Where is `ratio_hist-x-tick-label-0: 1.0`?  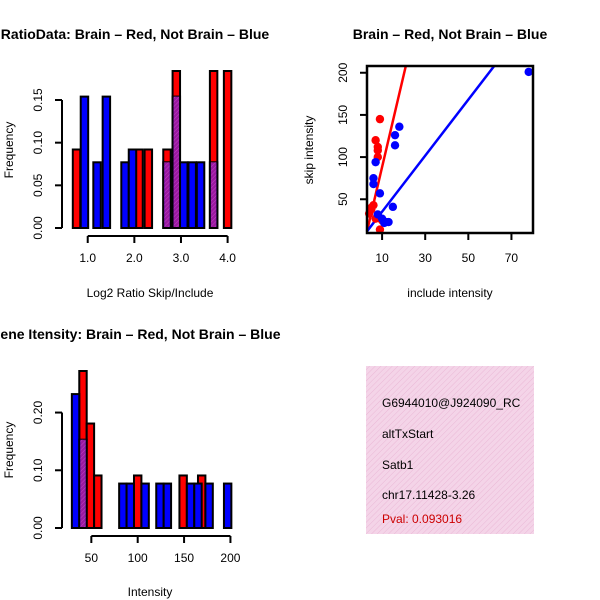 ratio_hist-x-tick-label-0: 1.0 is located at coordinates (87, 258).